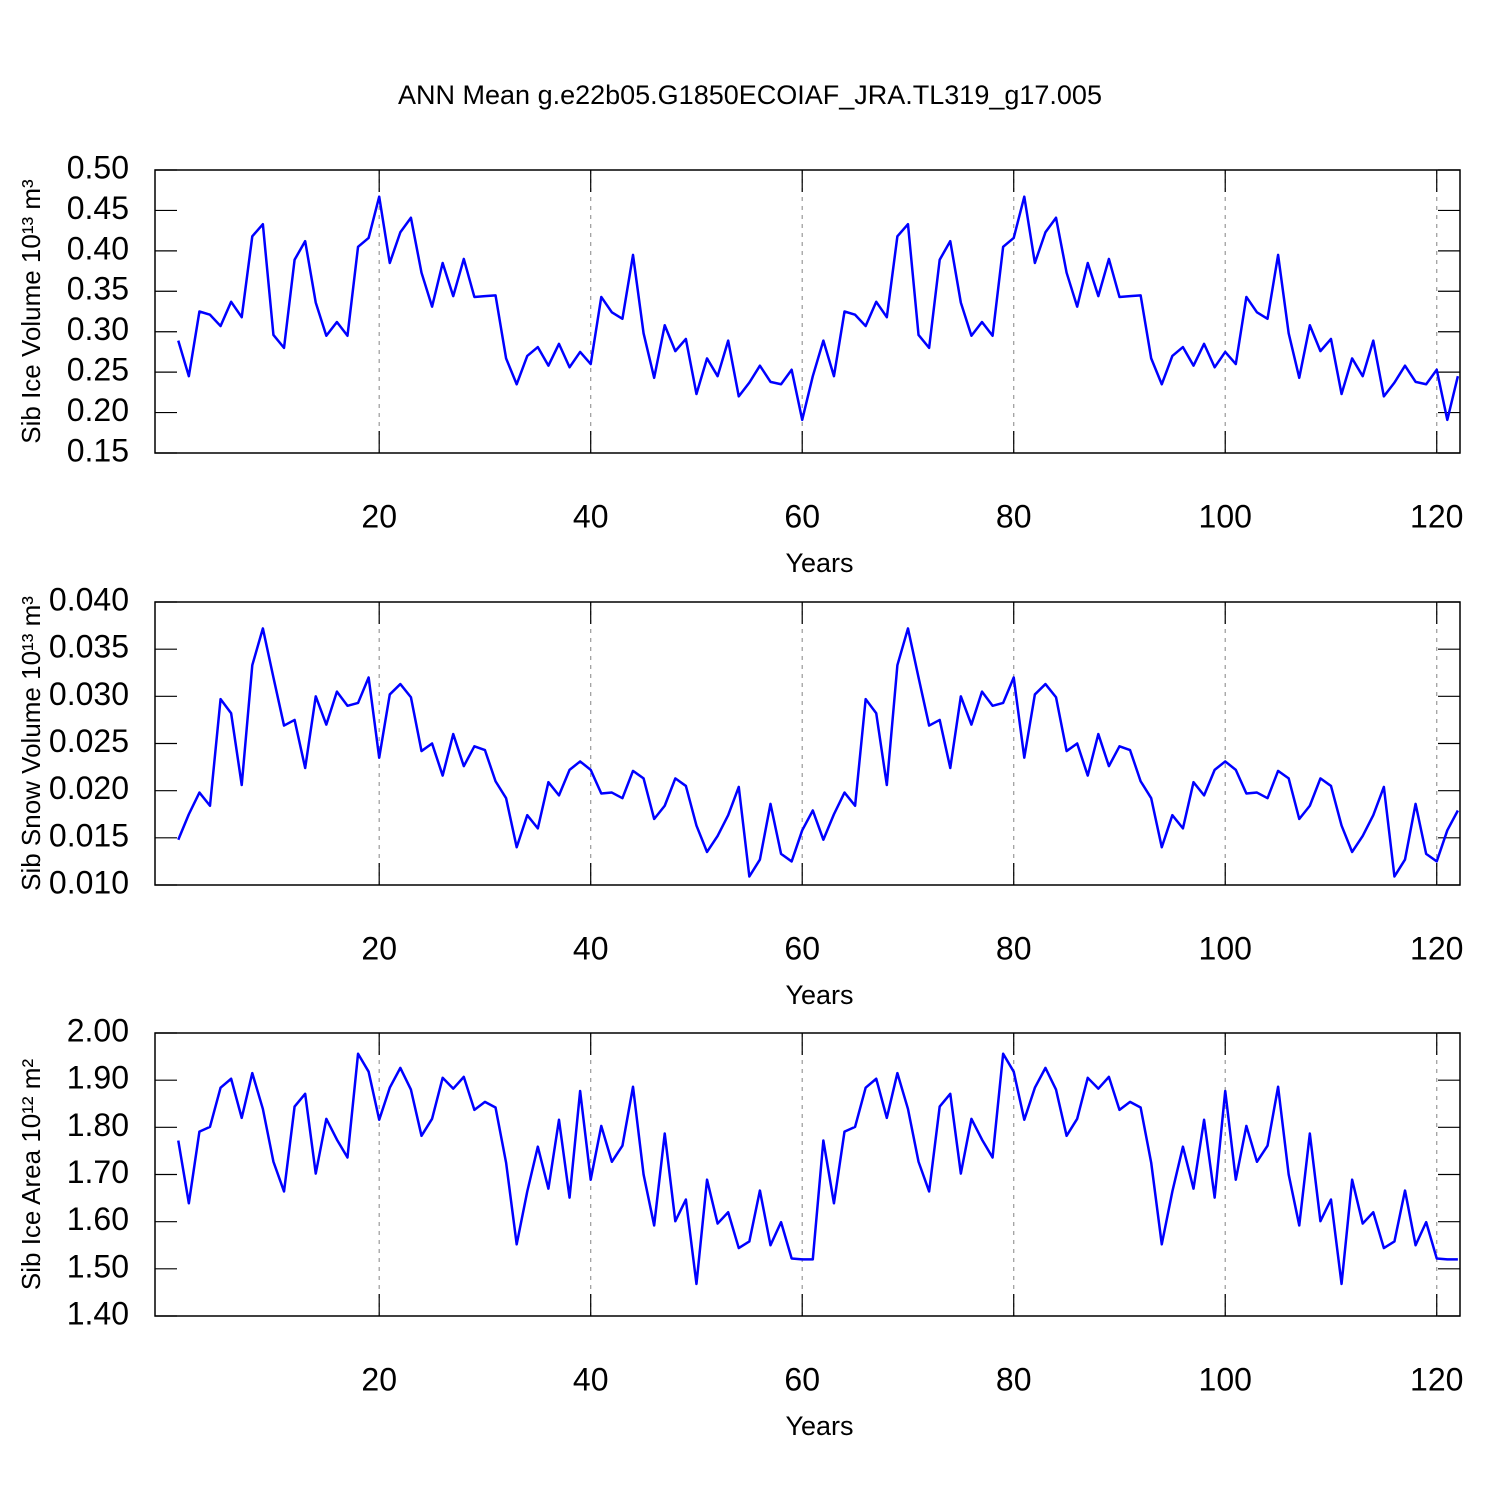 The width and height of the screenshot is (1500, 1500). Describe the element at coordinates (89, 694) in the screenshot. I see `y-tick-label: 0.030` at that location.